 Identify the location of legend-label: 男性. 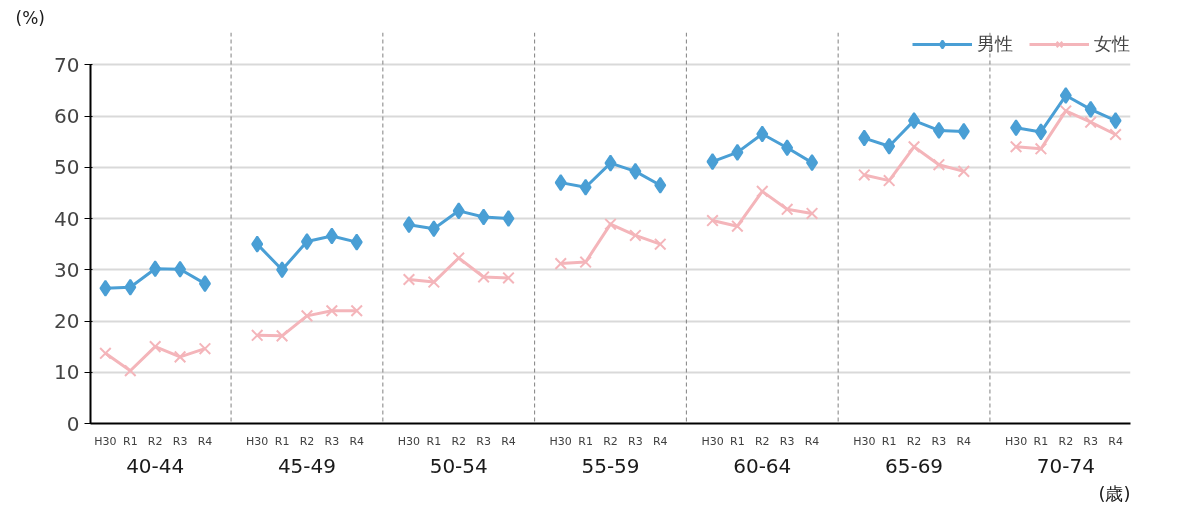
(995, 44).